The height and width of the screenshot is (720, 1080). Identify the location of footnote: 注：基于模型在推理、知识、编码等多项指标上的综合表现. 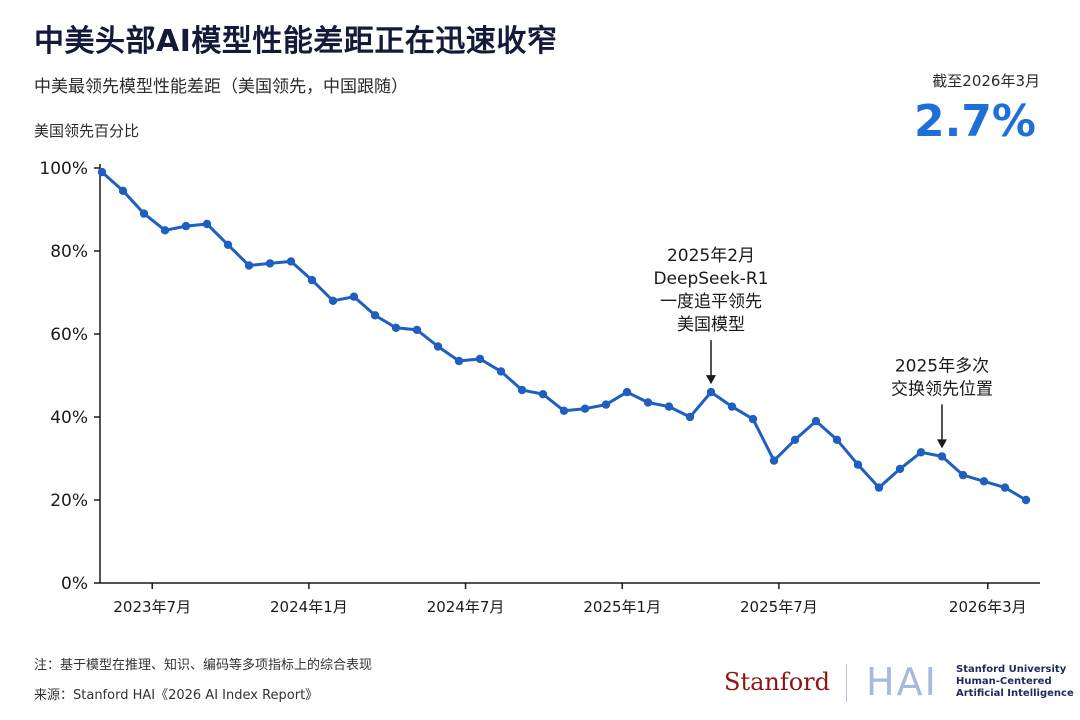
(203, 665).